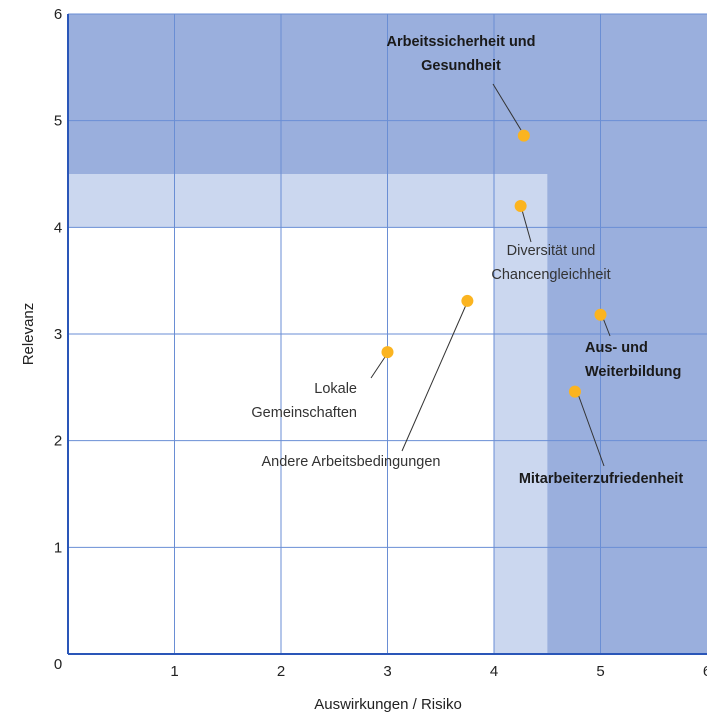 The width and height of the screenshot is (707, 715). I want to click on y-tick-label: 4, so click(58, 227).